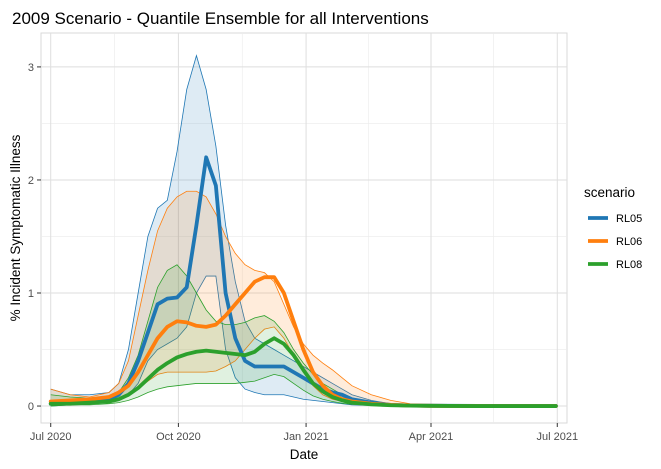  I want to click on legend-title: scenario, so click(609, 192).